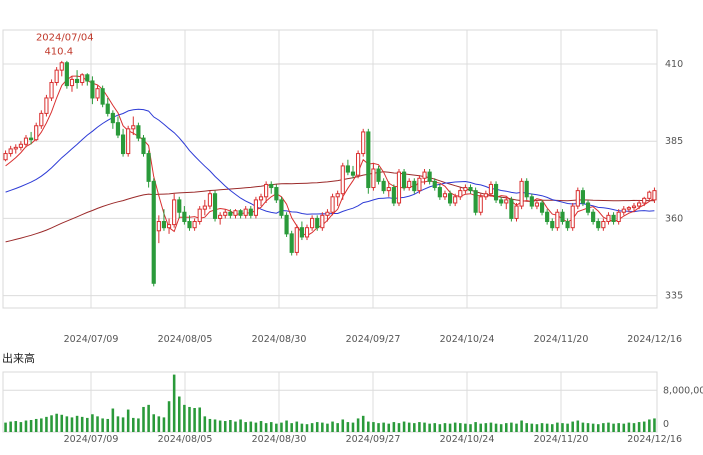  What do you see at coordinates (58, 52) in the screenshot?
I see `annotation-value: 410.4` at bounding box center [58, 52].